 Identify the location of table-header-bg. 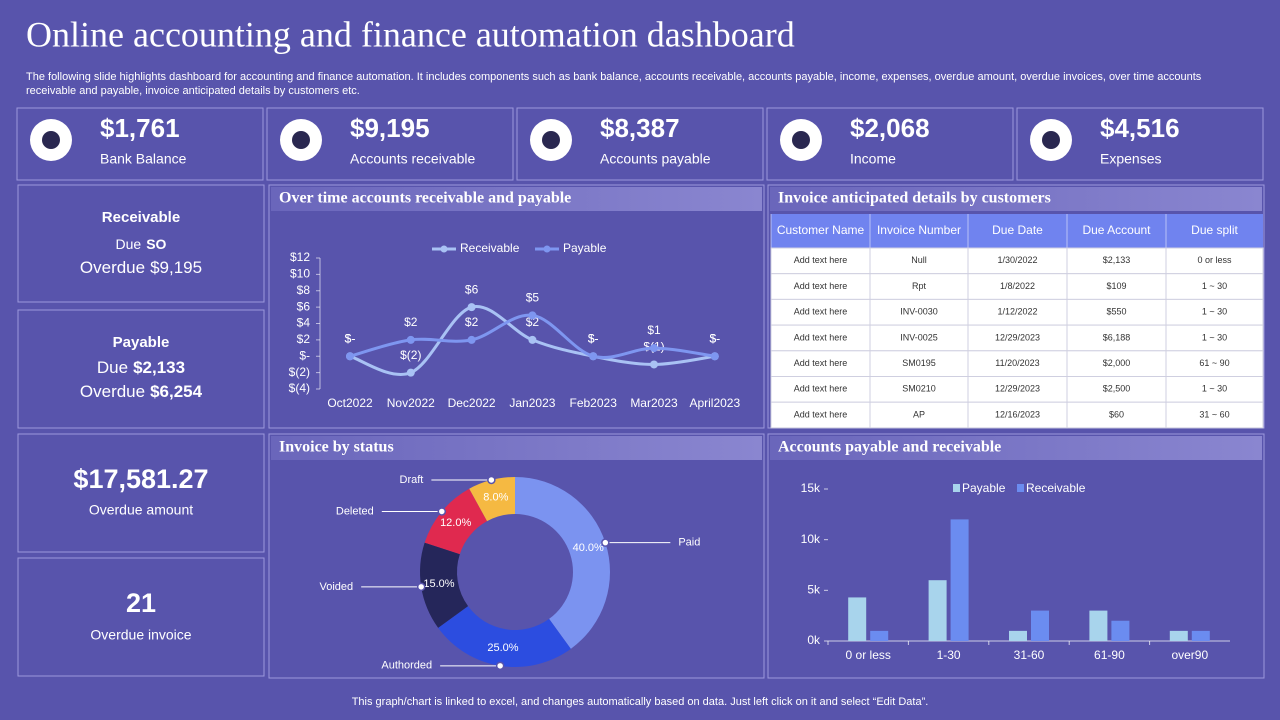
(1017, 231).